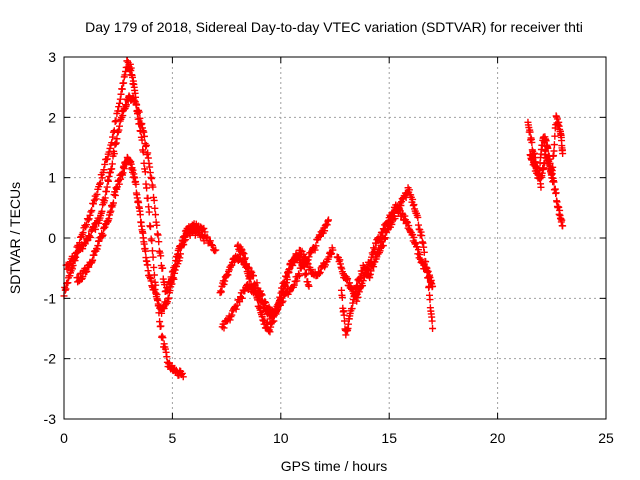 This screenshot has height=480, width=640. What do you see at coordinates (50, 419) in the screenshot?
I see `y-tick-label: -3` at bounding box center [50, 419].